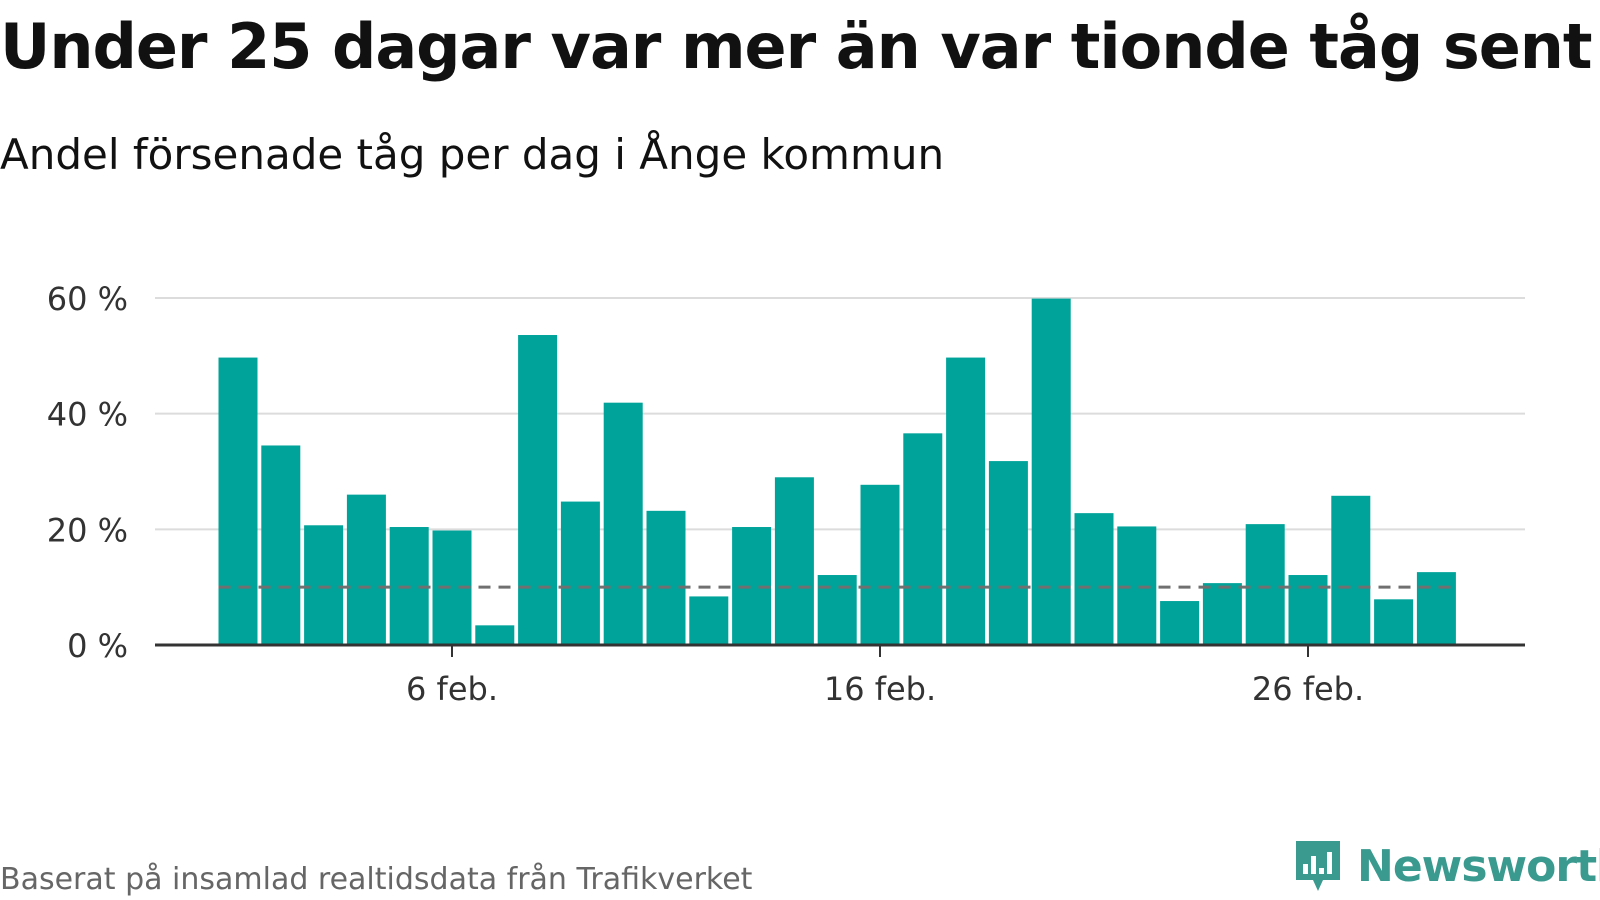  I want to click on y-tick-labels: 0 % 20 % 40 % 60 %, so click(87, 472).